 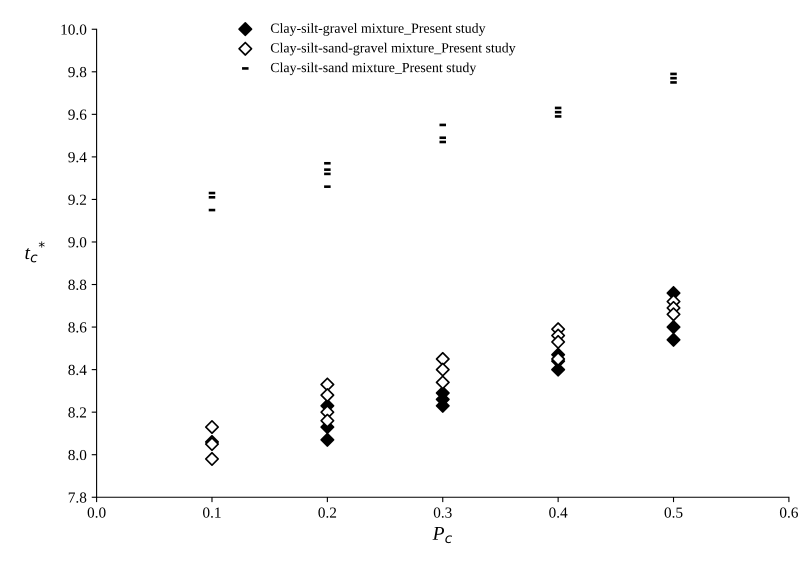 I want to click on y-tick-label: 9.4, so click(x=77, y=157).